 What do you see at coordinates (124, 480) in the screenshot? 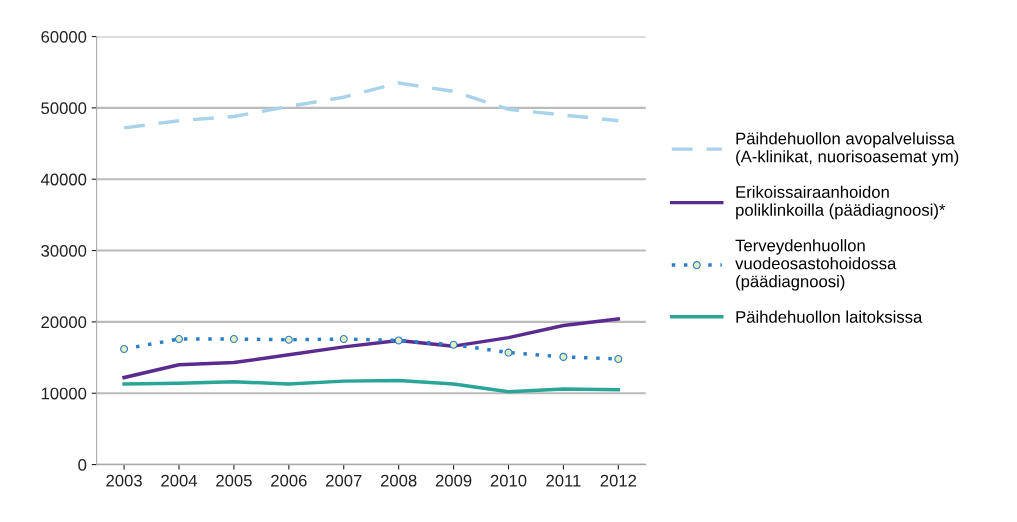
I see `x-tick-label: 2003` at bounding box center [124, 480].